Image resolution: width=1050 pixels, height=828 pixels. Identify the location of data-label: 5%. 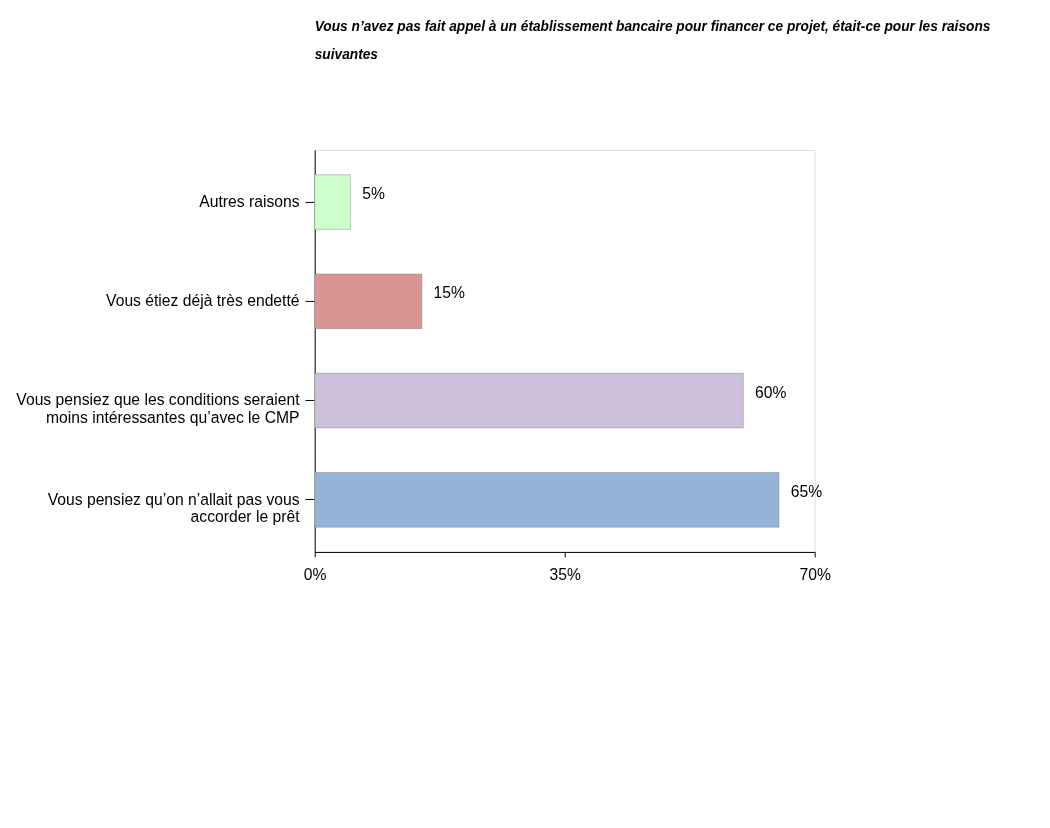
(373, 194).